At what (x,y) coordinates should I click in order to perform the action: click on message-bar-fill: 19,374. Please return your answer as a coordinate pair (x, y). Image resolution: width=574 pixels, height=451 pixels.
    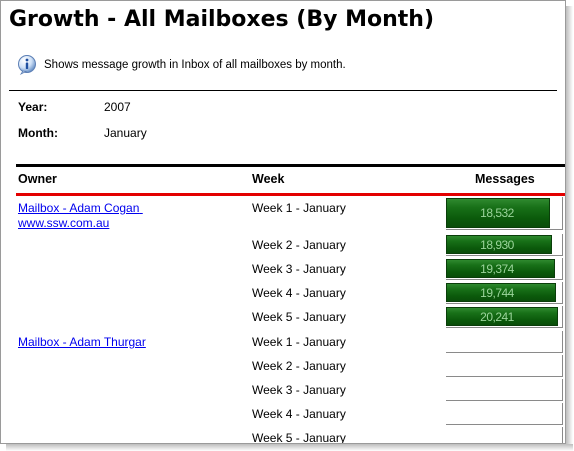
    Looking at the image, I should click on (500, 268).